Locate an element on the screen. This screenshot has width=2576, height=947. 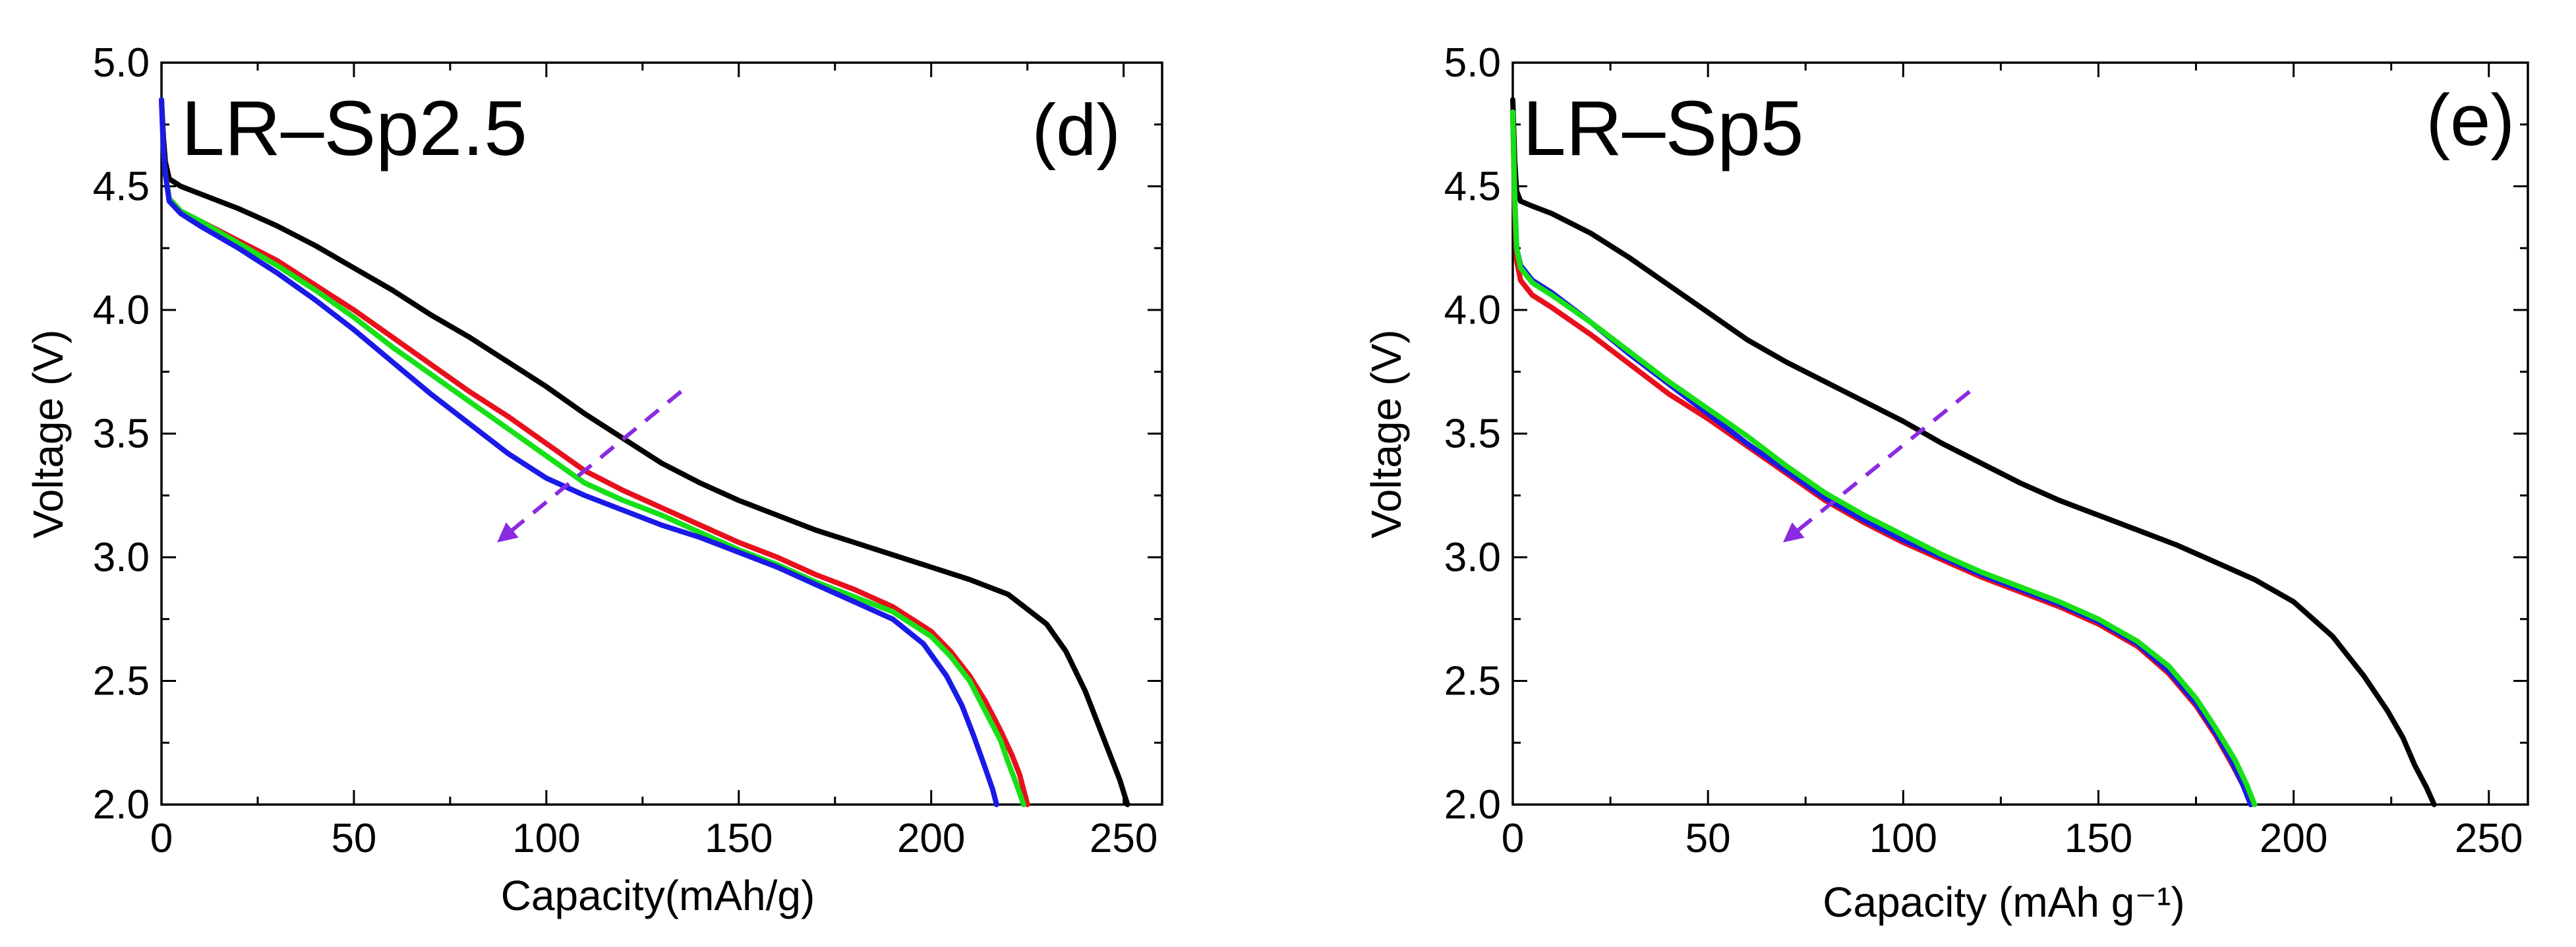
panel-e-title: LR–Sp5 is located at coordinates (1663, 129).